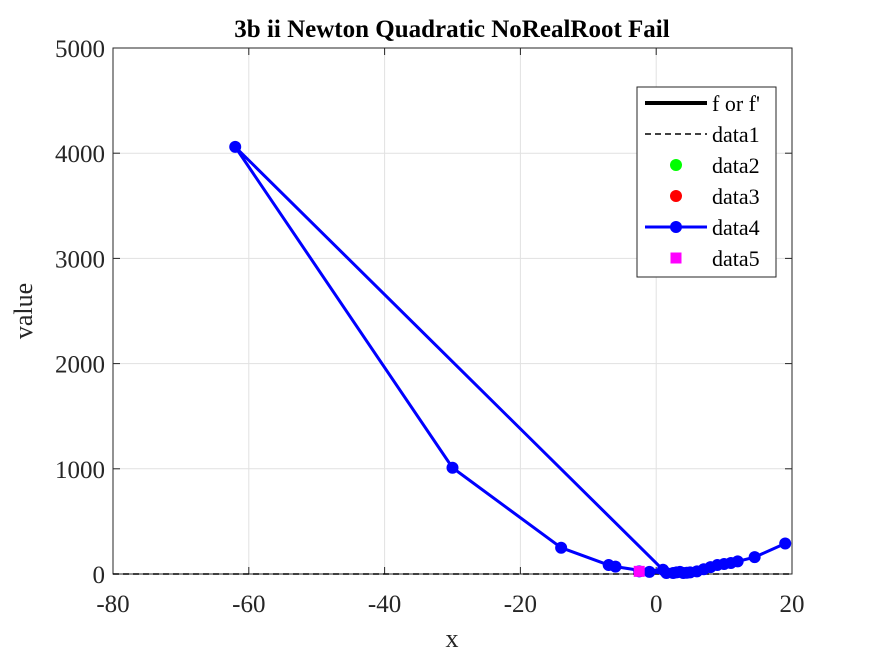 This screenshot has height=656, width=875. Describe the element at coordinates (676, 258) in the screenshot. I see `legend-swatch-square` at that location.